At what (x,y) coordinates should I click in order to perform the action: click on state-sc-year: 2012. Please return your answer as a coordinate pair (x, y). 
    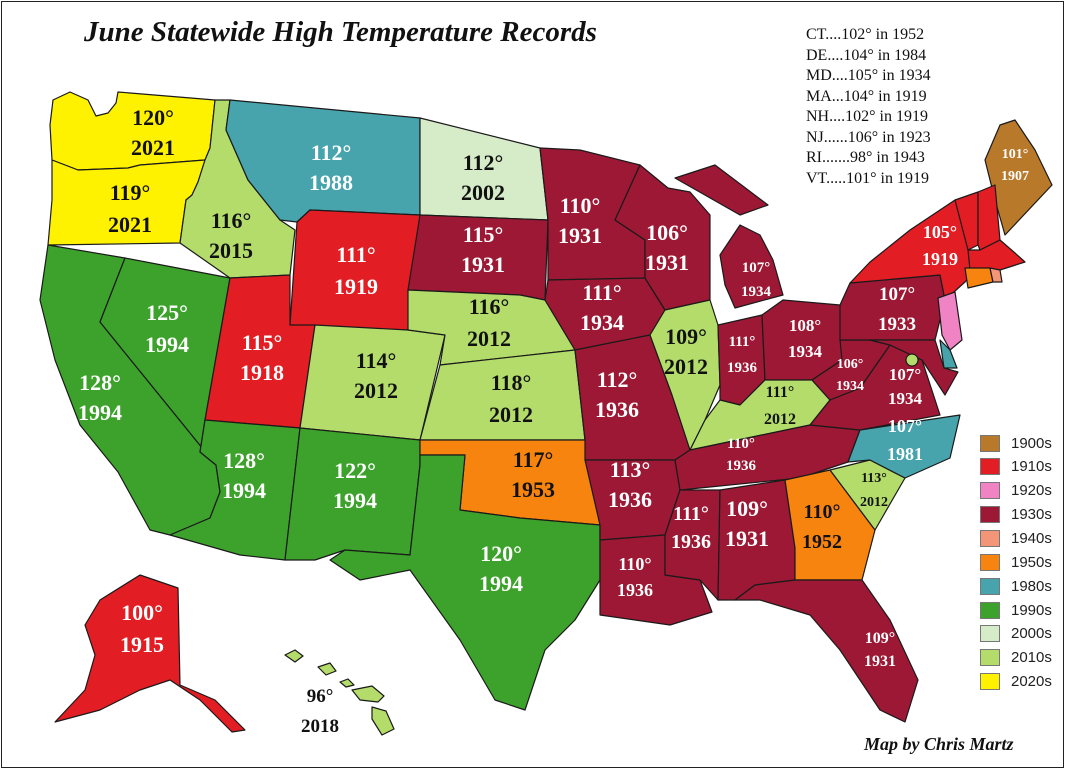
    Looking at the image, I should click on (874, 502).